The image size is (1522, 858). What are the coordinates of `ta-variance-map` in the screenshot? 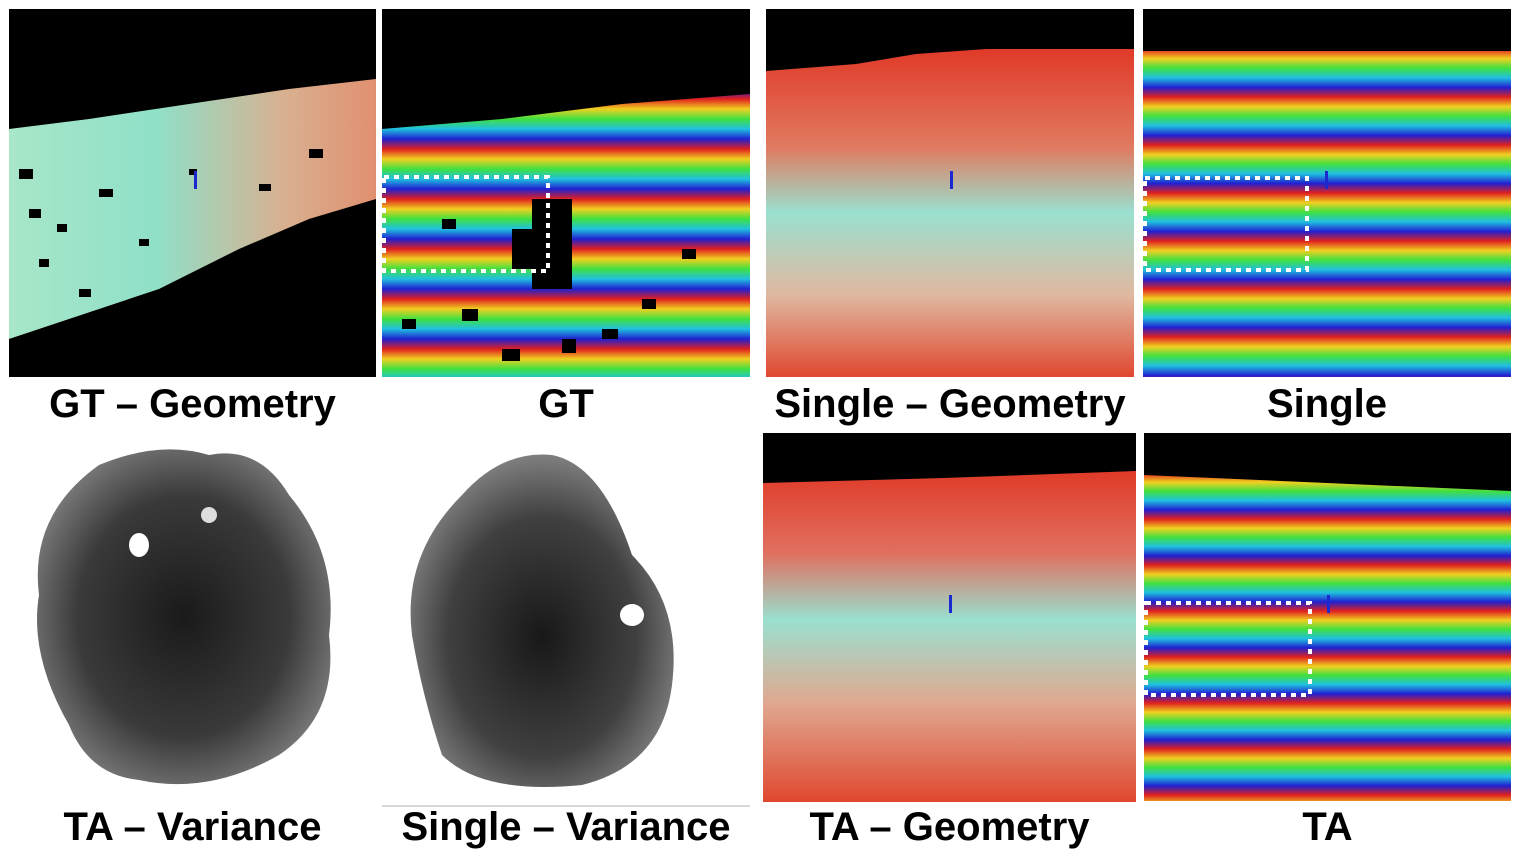 It's located at (192, 619).